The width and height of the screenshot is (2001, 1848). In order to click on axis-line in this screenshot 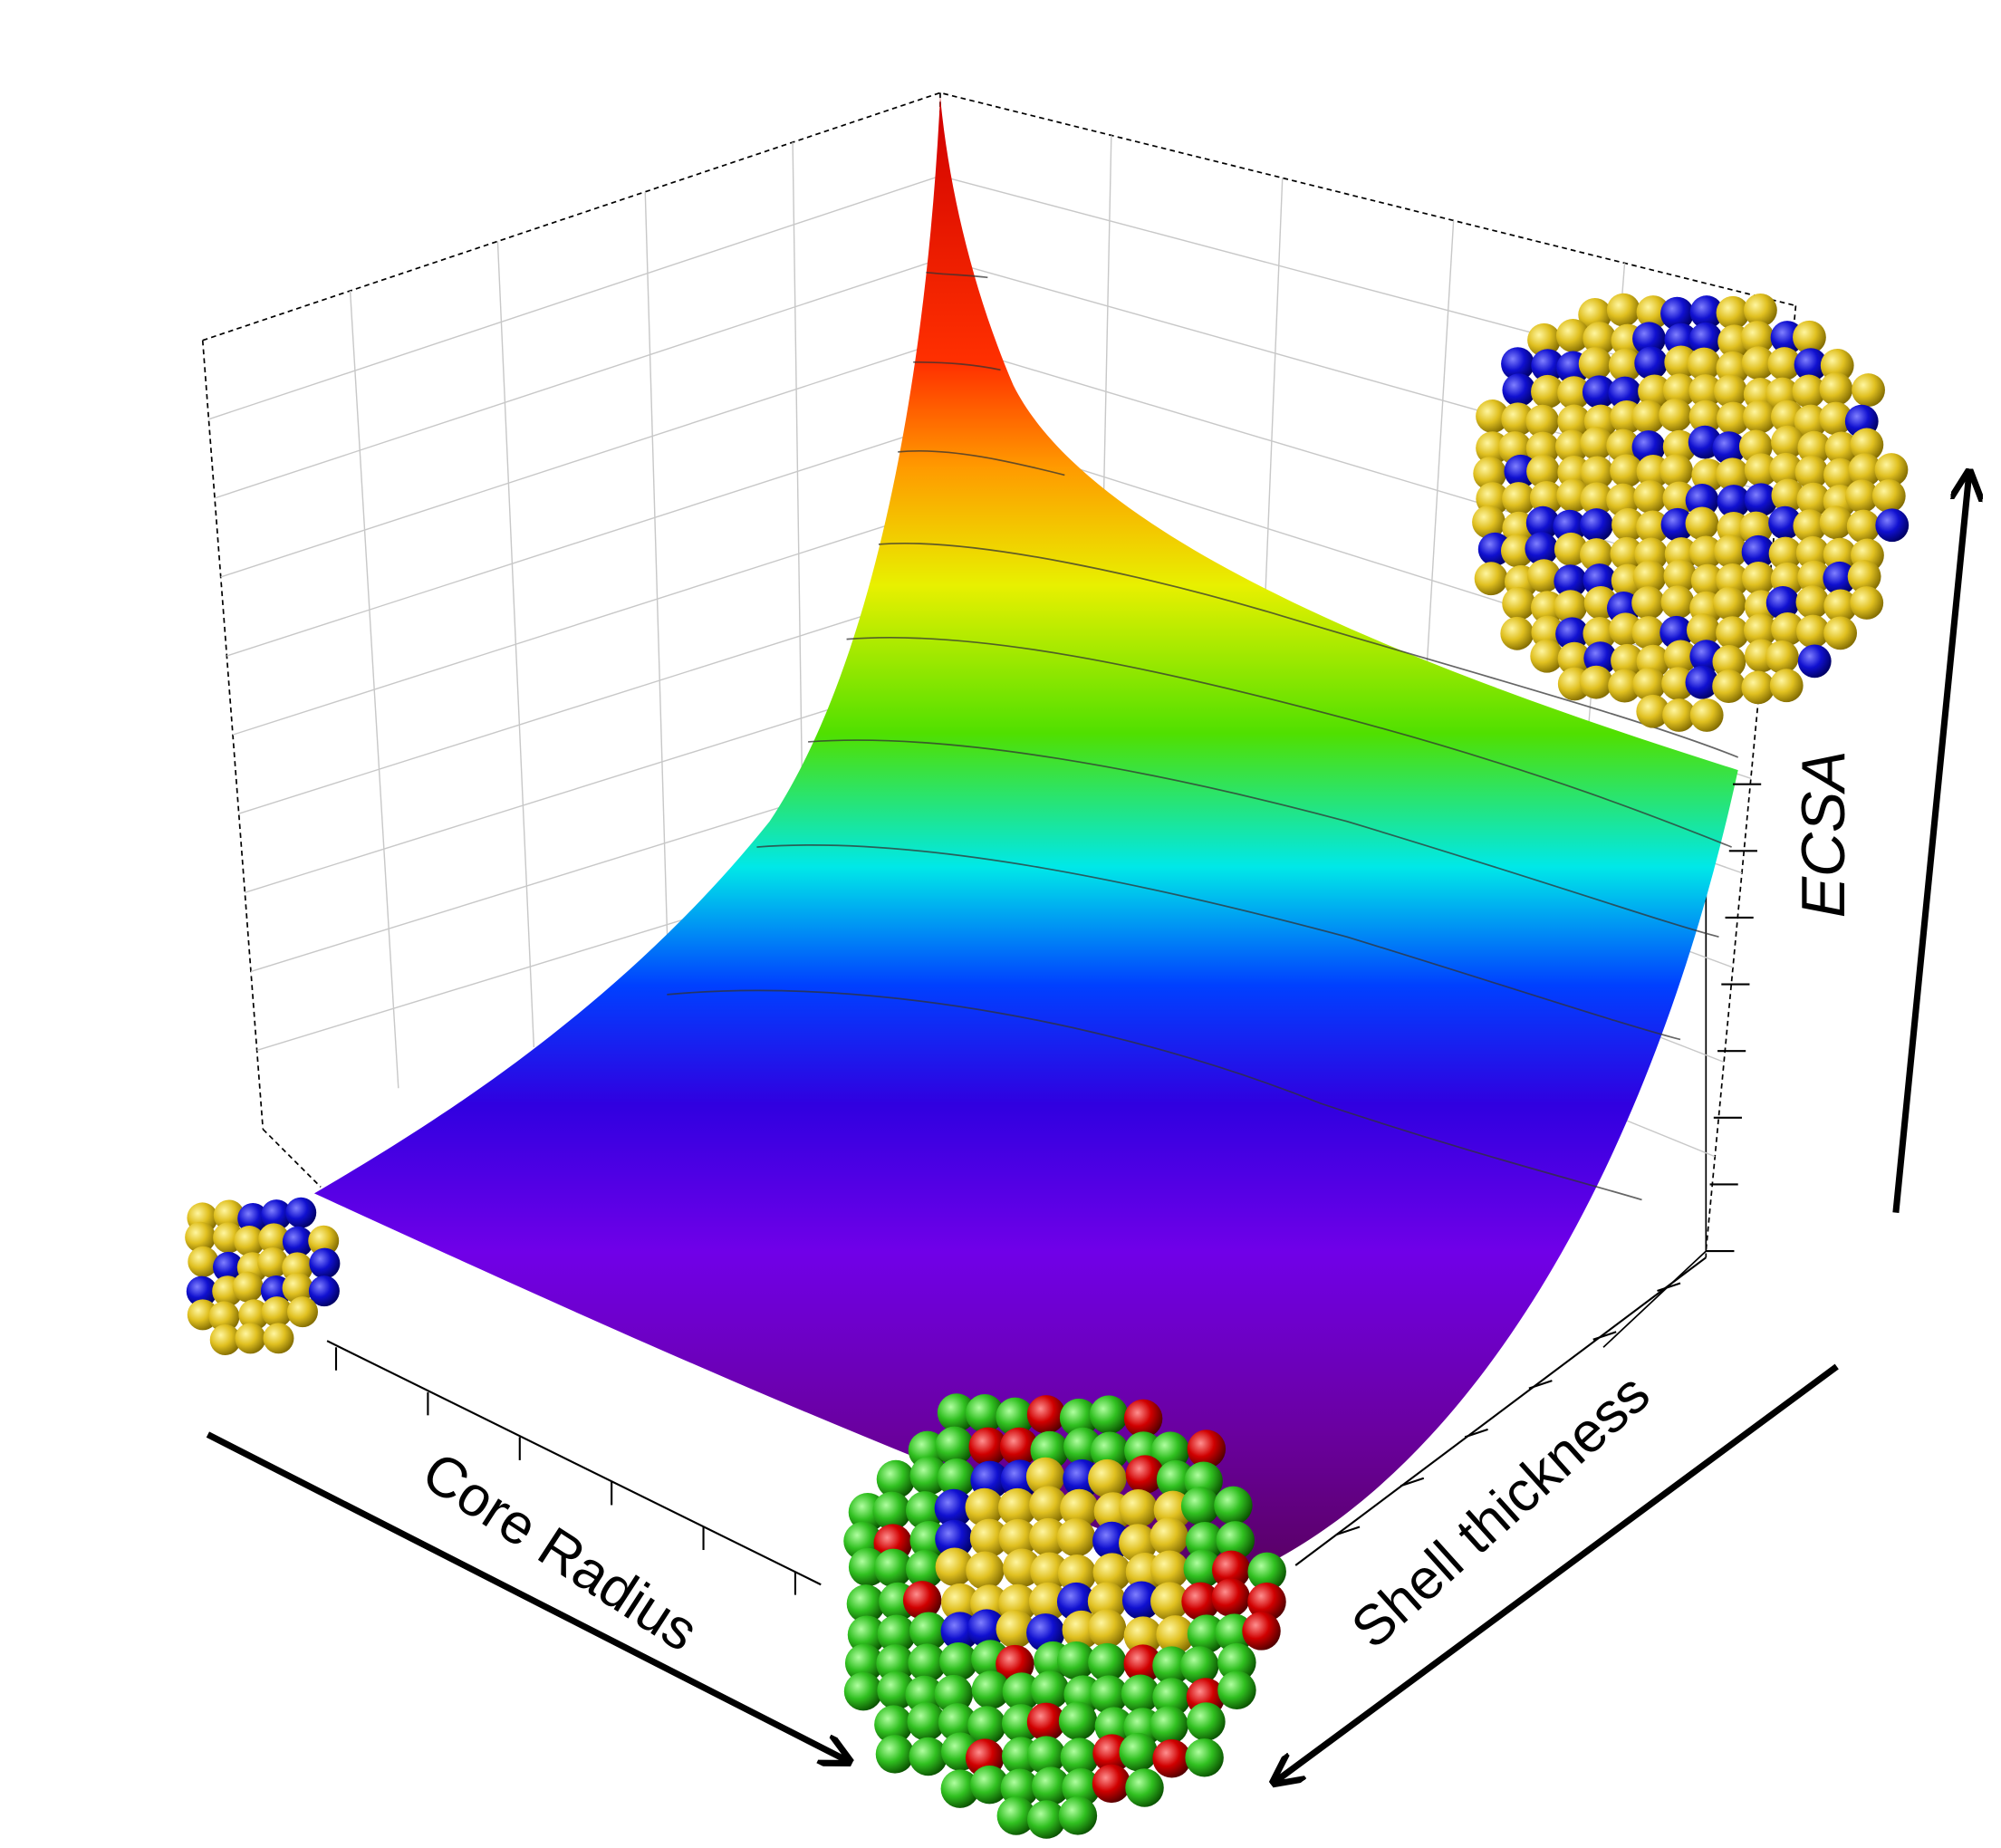, I will do `click(574, 1463)`.